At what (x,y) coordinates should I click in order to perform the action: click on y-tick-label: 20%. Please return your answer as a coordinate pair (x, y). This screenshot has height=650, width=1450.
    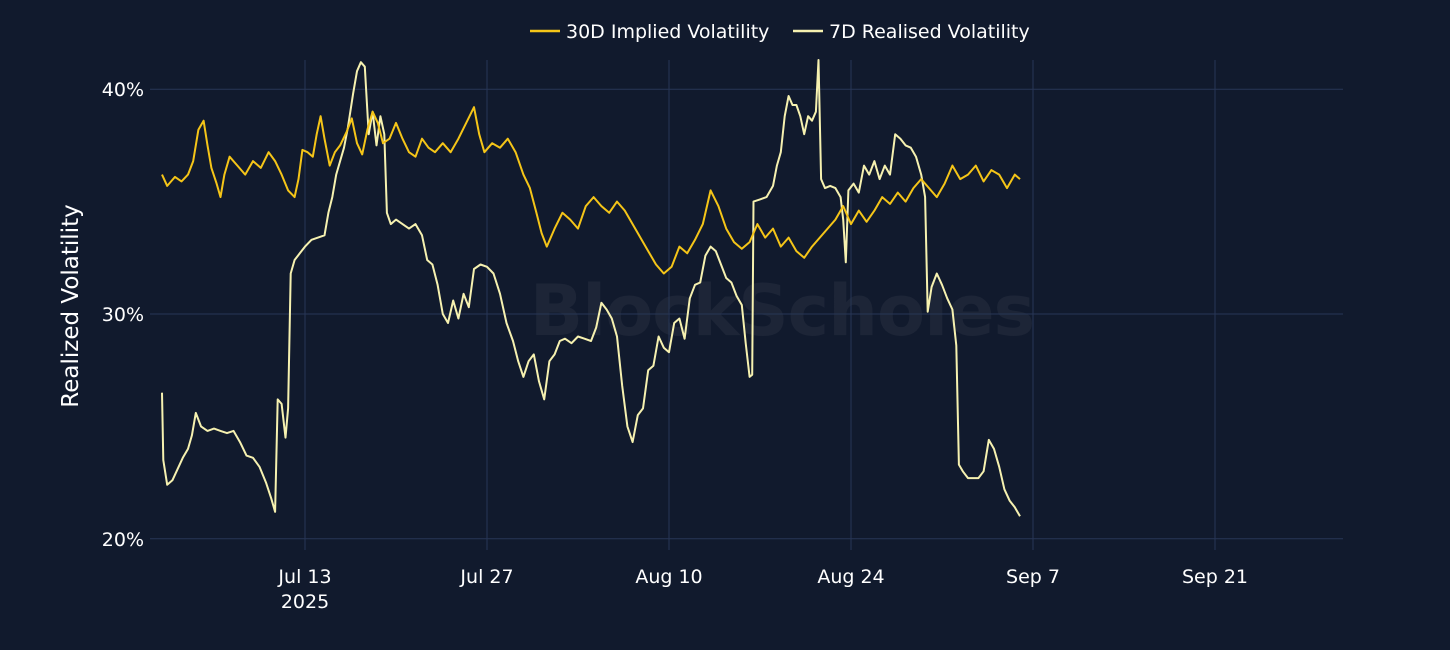
    Looking at the image, I should click on (123, 540).